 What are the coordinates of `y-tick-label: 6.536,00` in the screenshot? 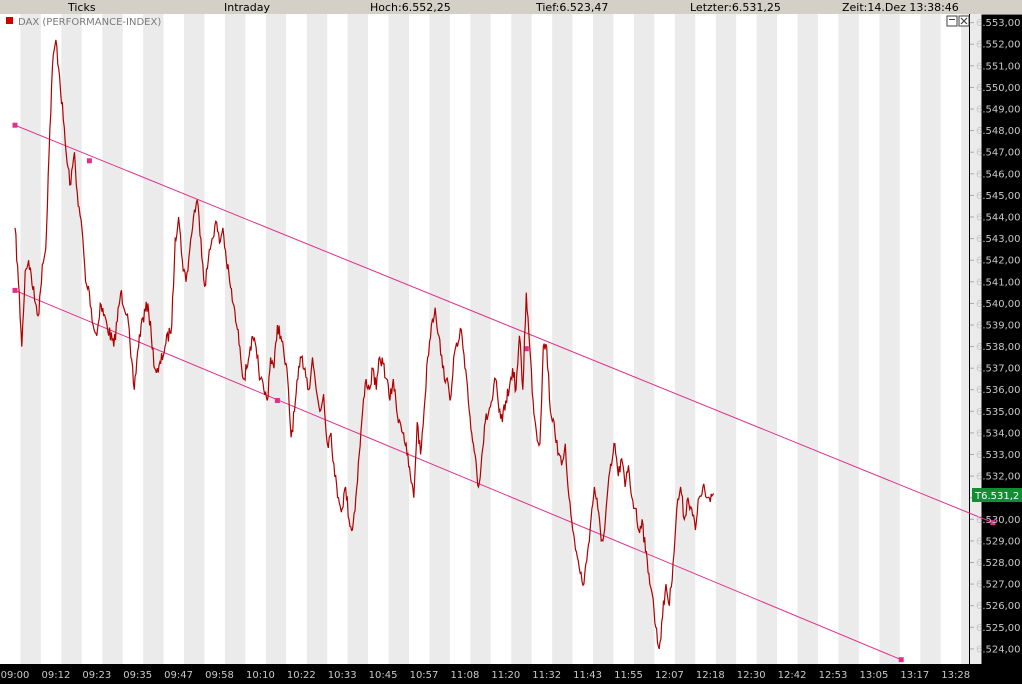 It's located at (998, 390).